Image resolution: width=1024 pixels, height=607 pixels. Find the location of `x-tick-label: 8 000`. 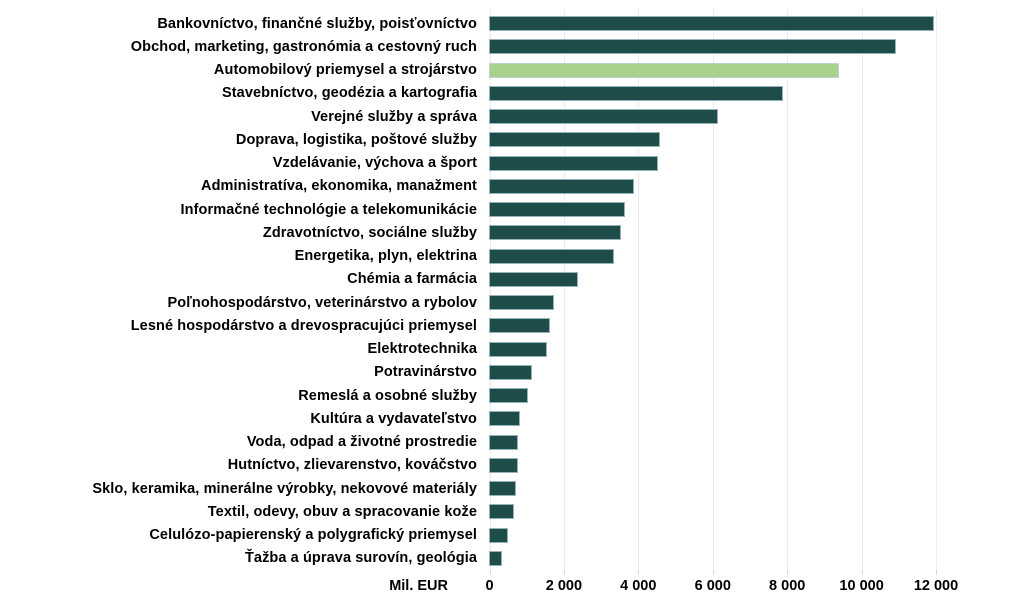

x-tick-label: 8 000 is located at coordinates (787, 586).